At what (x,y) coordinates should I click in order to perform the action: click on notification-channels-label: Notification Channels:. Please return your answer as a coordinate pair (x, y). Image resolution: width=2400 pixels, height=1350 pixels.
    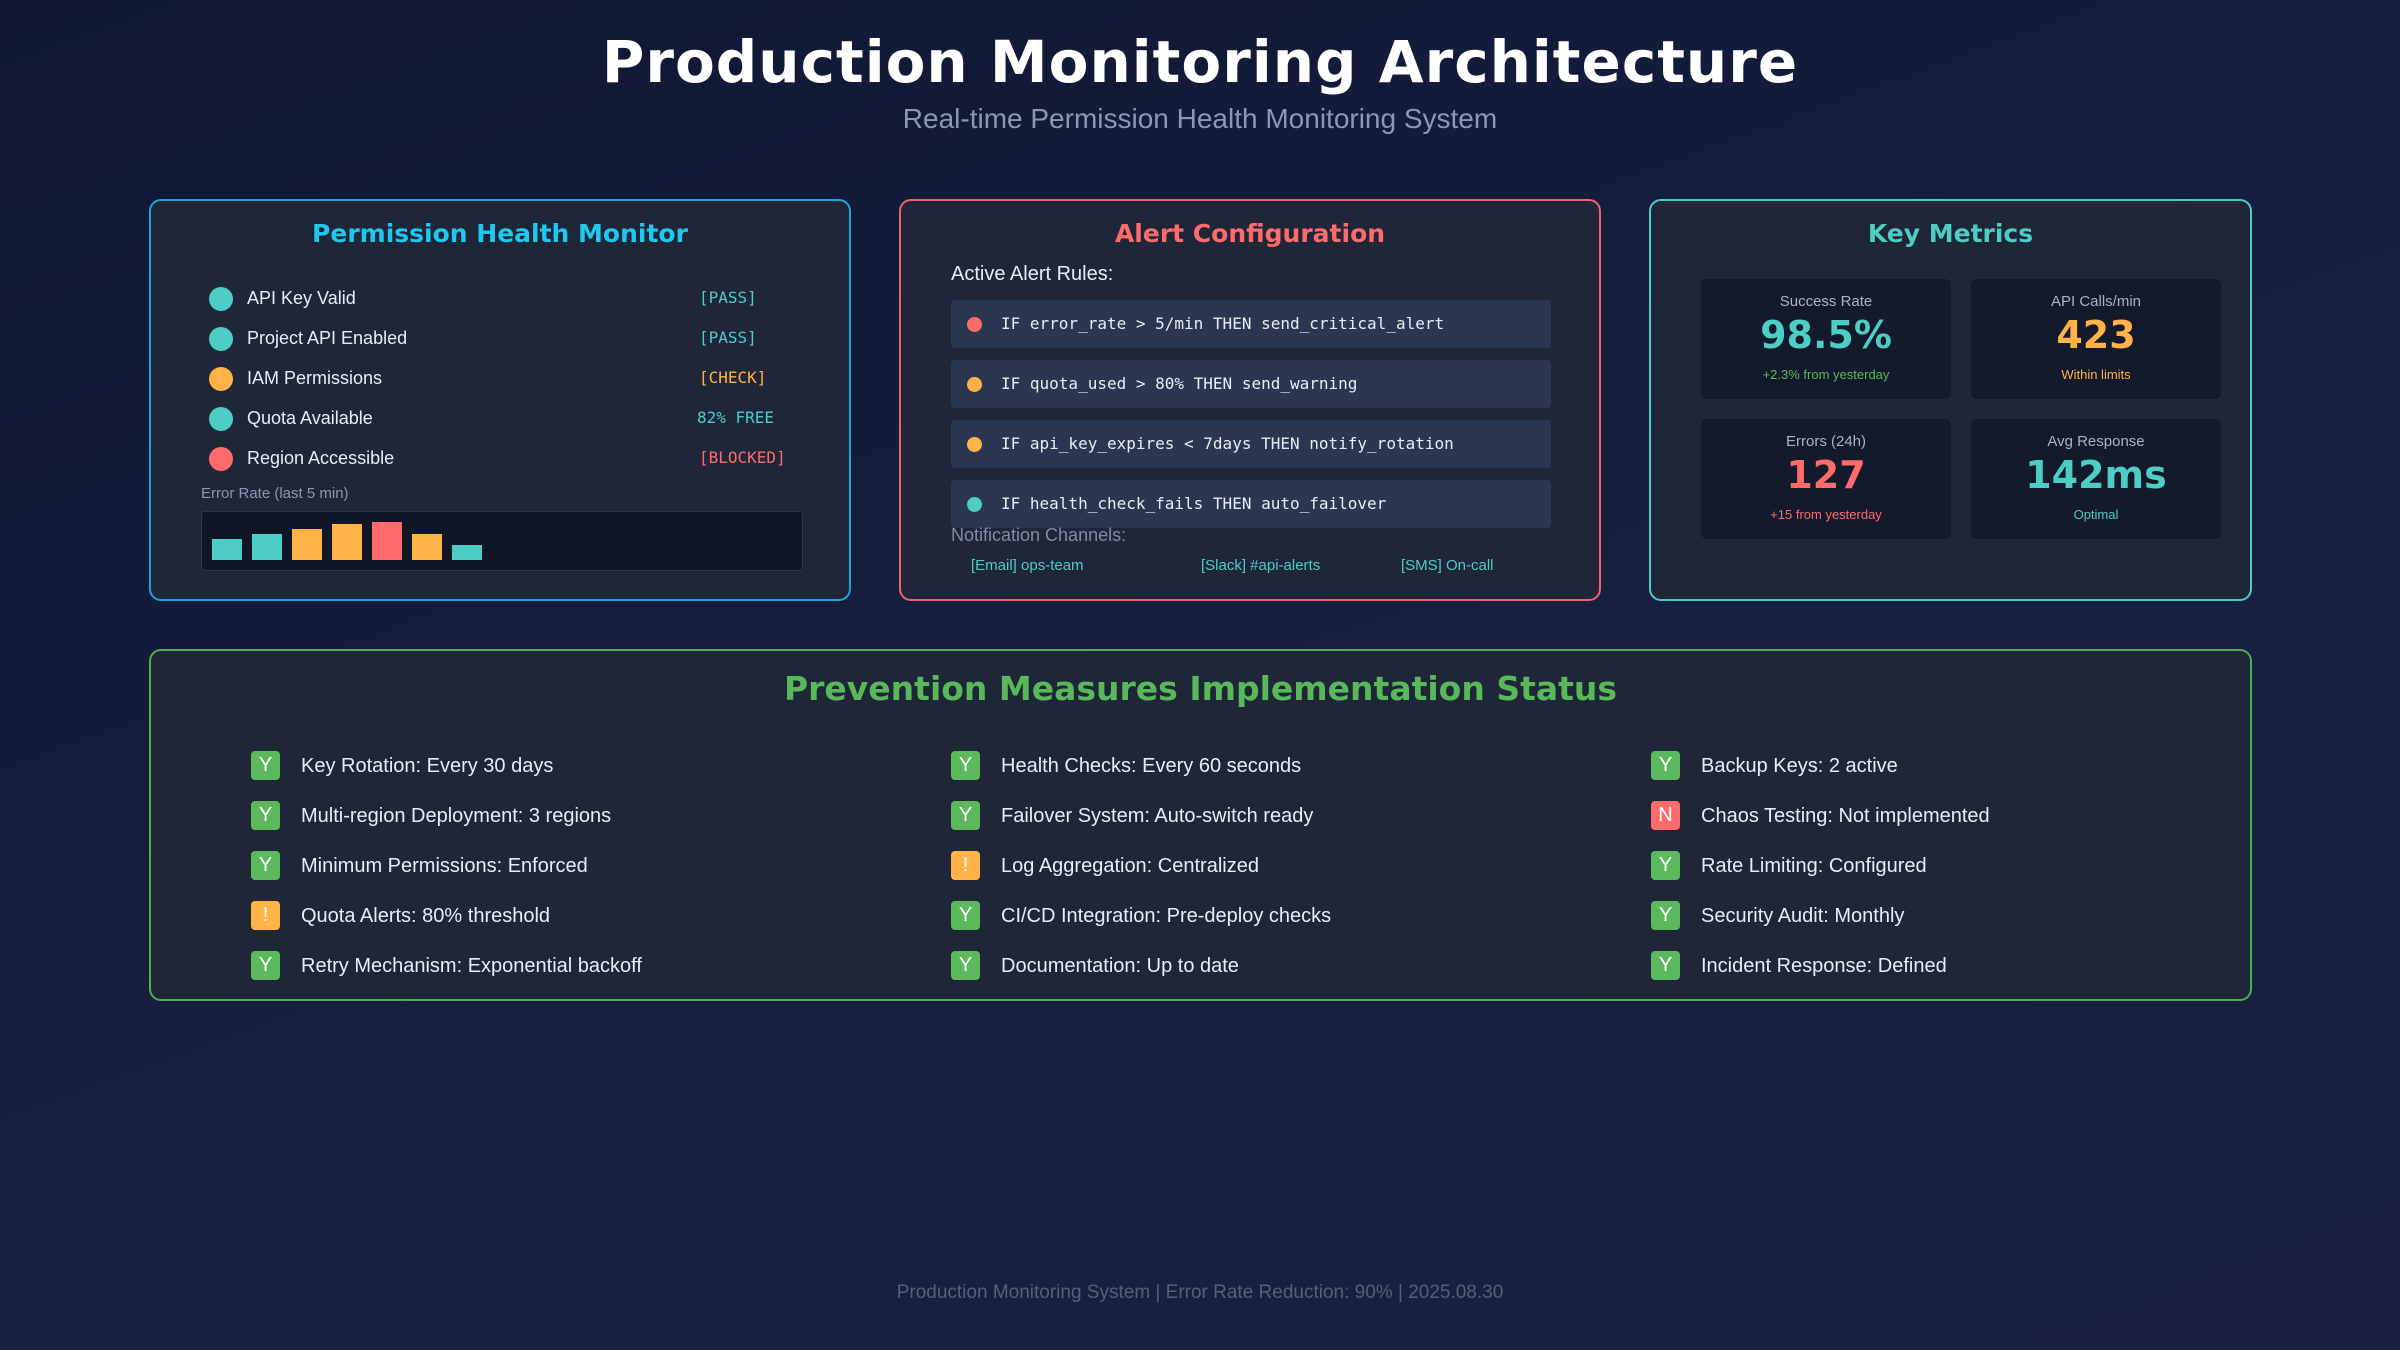
    Looking at the image, I should click on (1039, 535).